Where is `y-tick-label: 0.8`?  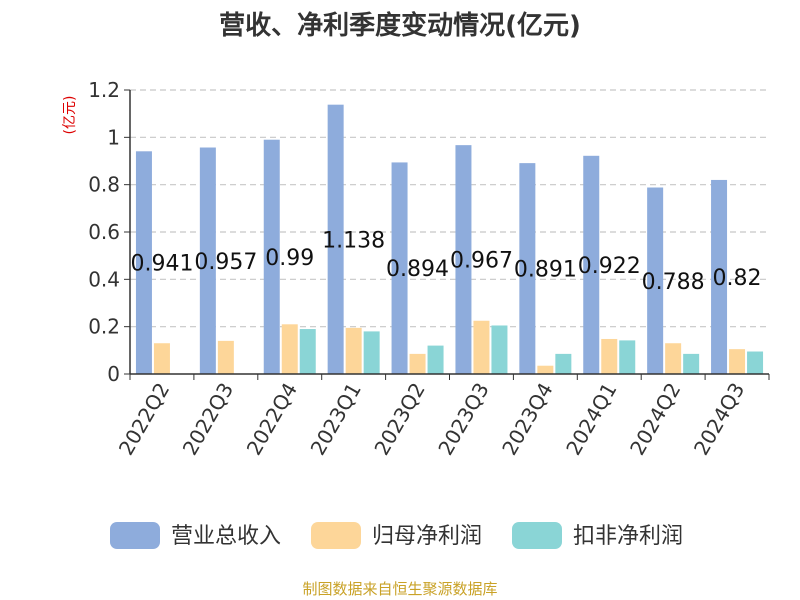 y-tick-label: 0.8 is located at coordinates (104, 185).